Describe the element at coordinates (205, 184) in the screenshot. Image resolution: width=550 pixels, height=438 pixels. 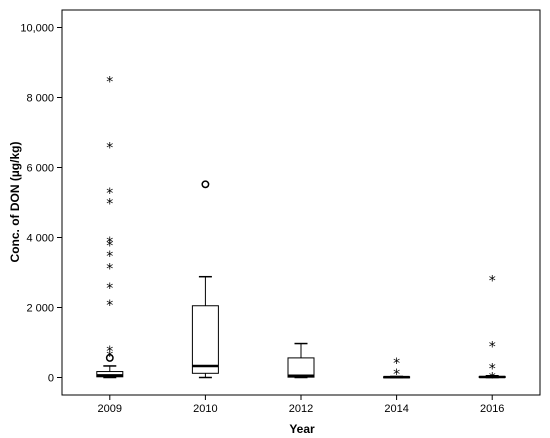
I see `outlier-circle-2010` at that location.